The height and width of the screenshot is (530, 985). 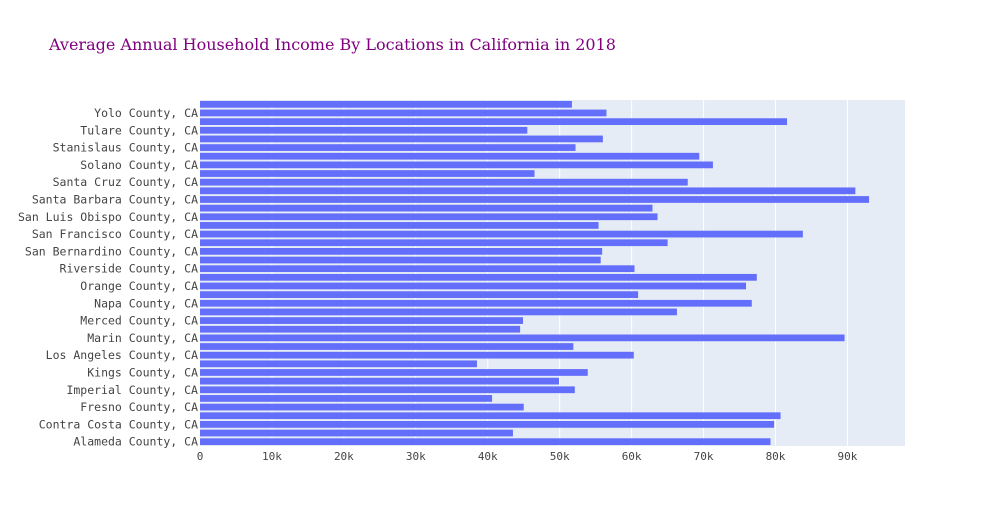 What do you see at coordinates (115, 199) in the screenshot?
I see `y-tick-label: Santa Barbara County, CA` at bounding box center [115, 199].